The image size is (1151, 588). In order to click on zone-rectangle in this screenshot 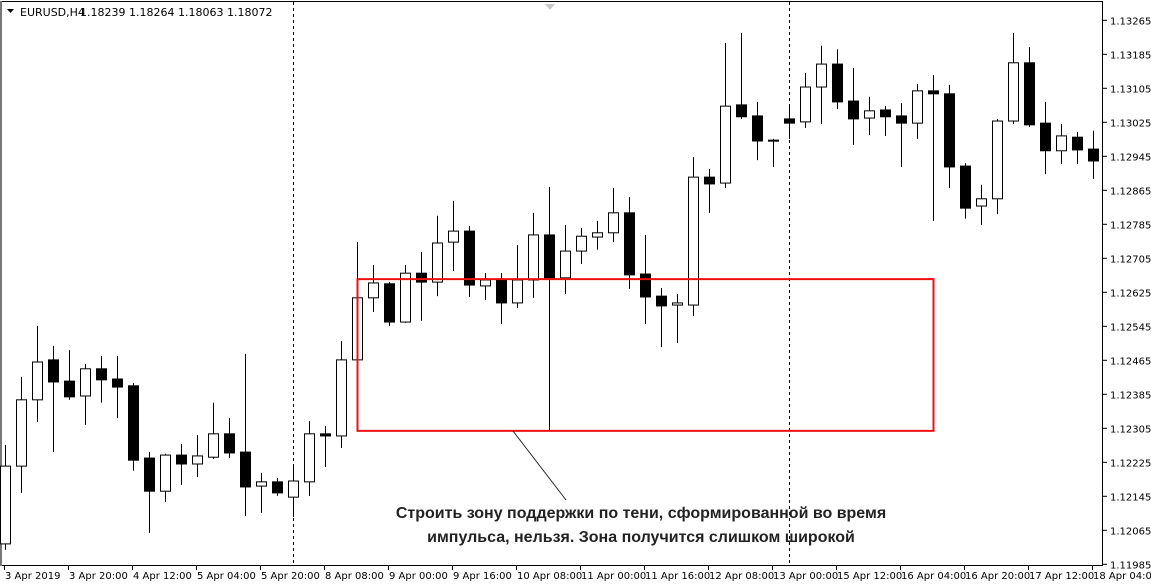, I will do `click(645, 355)`.